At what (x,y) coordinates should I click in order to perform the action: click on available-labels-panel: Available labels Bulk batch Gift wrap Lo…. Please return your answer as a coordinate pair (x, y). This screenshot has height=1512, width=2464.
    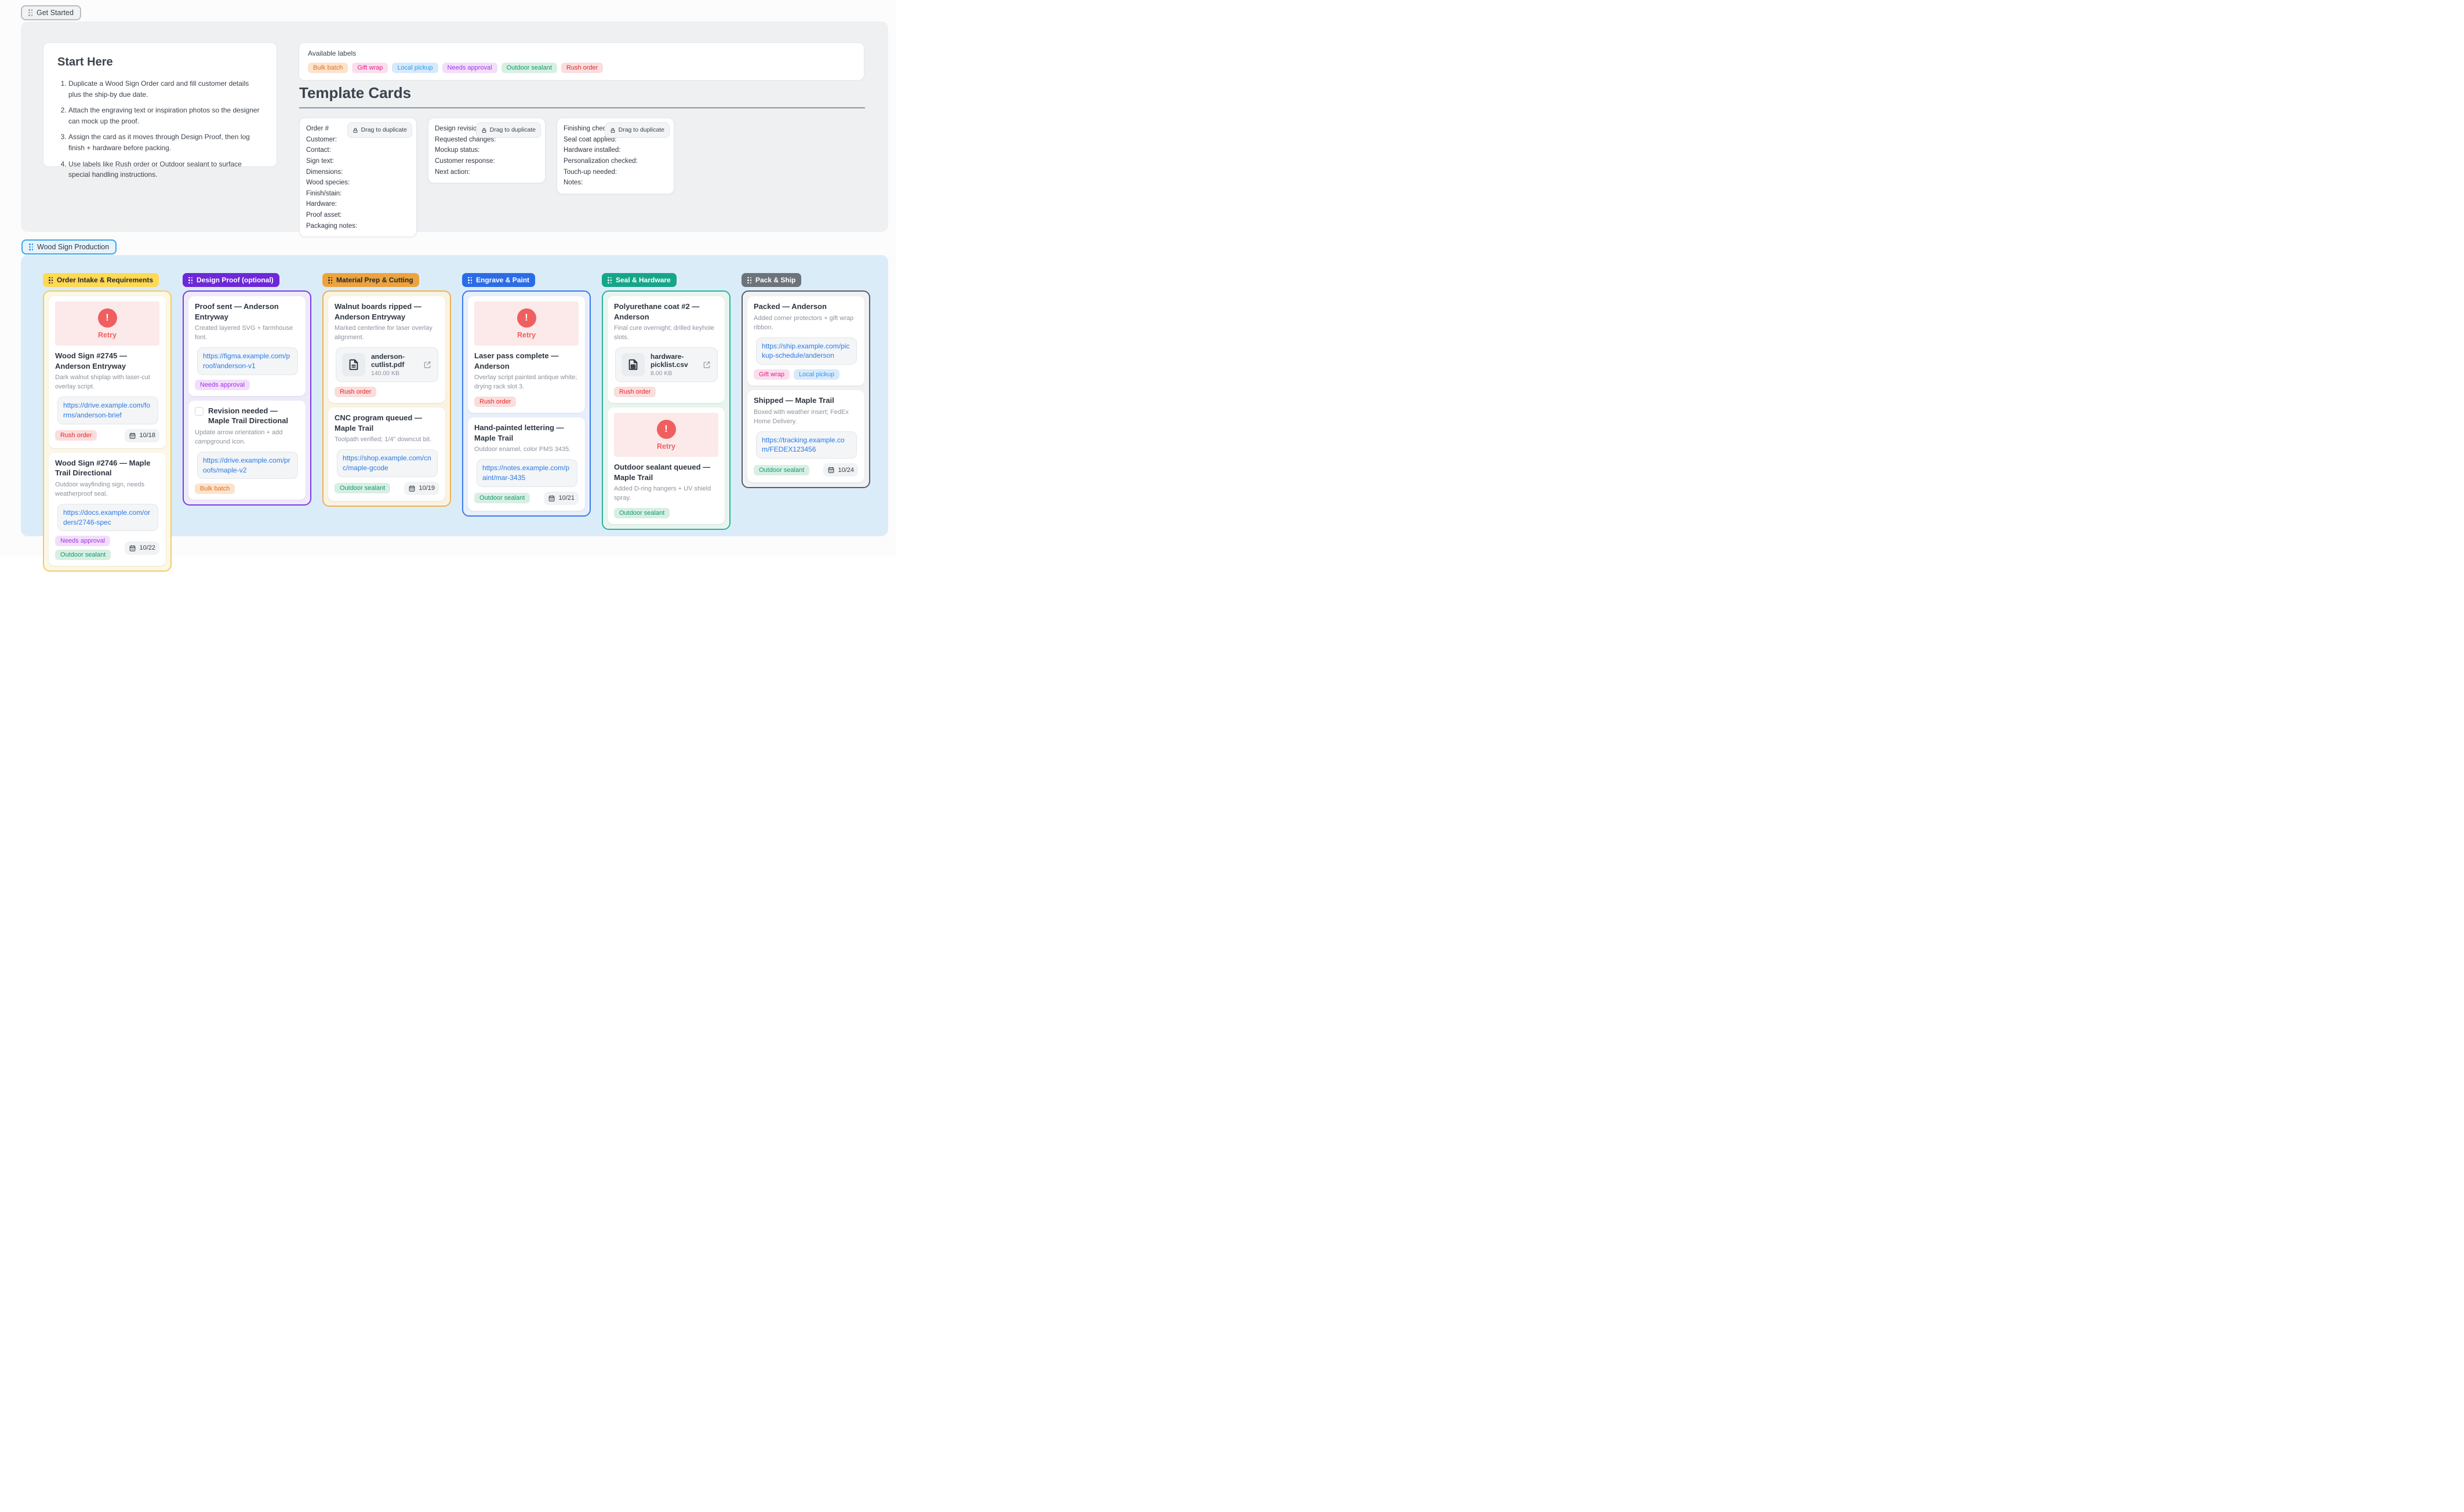
    Looking at the image, I should click on (581, 61).